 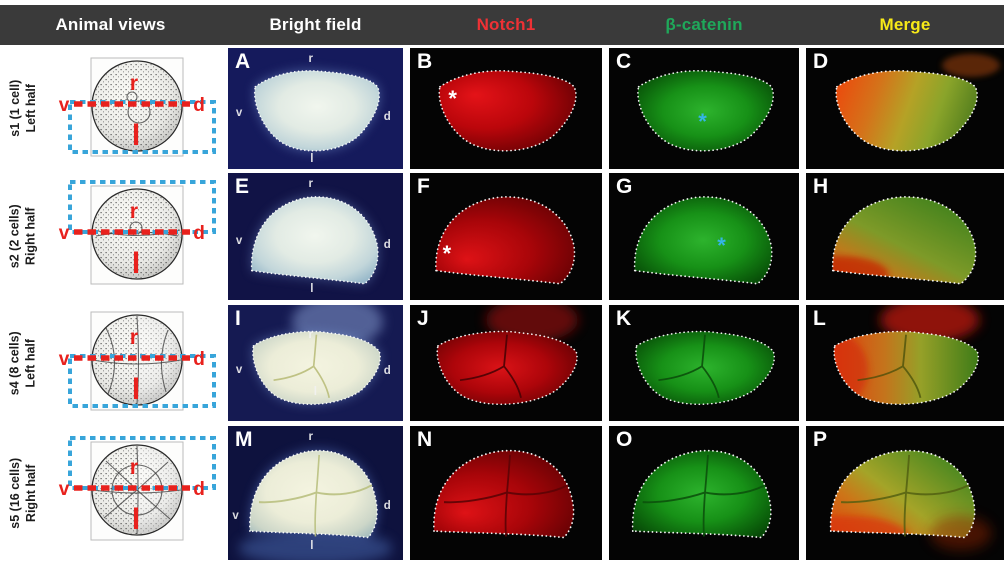 I want to click on animal-view-cell-s4: s4 (8 cells) Left half r, so click(x=110, y=363).